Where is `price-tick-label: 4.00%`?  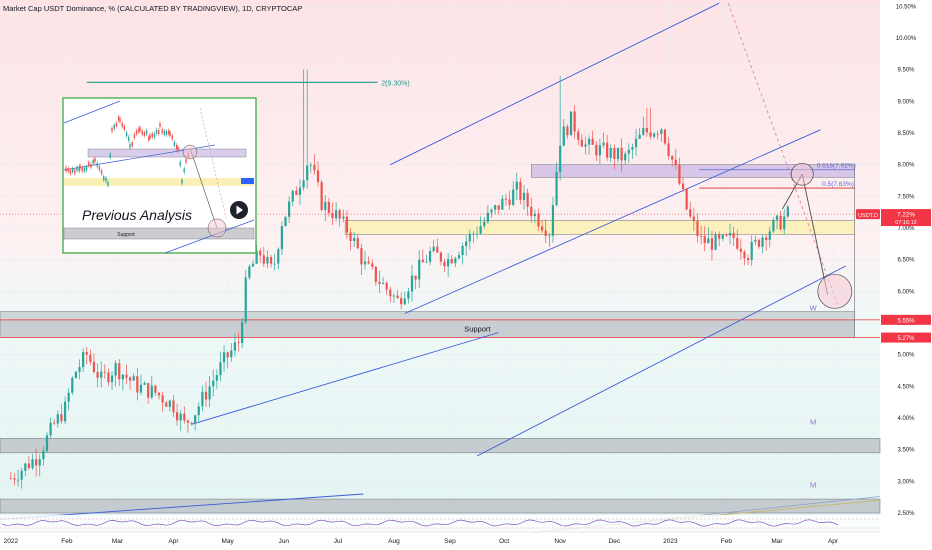 price-tick-label: 4.00% is located at coordinates (906, 419).